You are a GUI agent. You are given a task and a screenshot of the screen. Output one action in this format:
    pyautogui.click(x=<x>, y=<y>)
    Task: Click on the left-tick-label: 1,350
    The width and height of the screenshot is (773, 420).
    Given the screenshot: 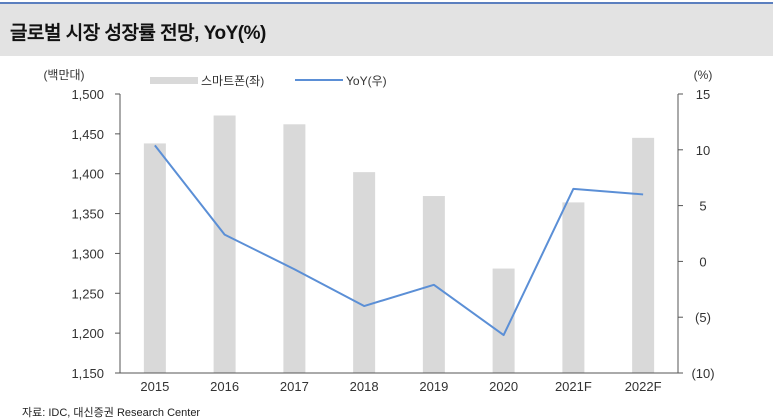 What is the action you would take?
    pyautogui.click(x=87, y=214)
    